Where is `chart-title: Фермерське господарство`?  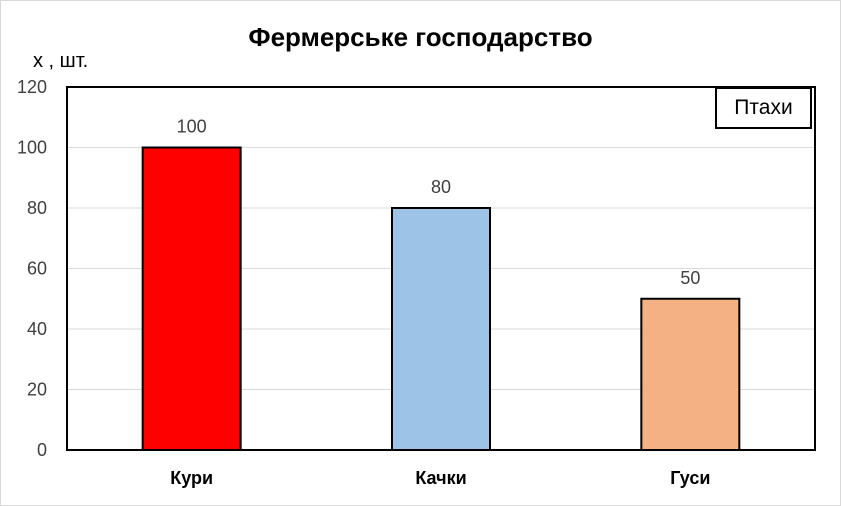
chart-title: Фермерське господарство is located at coordinates (420, 37).